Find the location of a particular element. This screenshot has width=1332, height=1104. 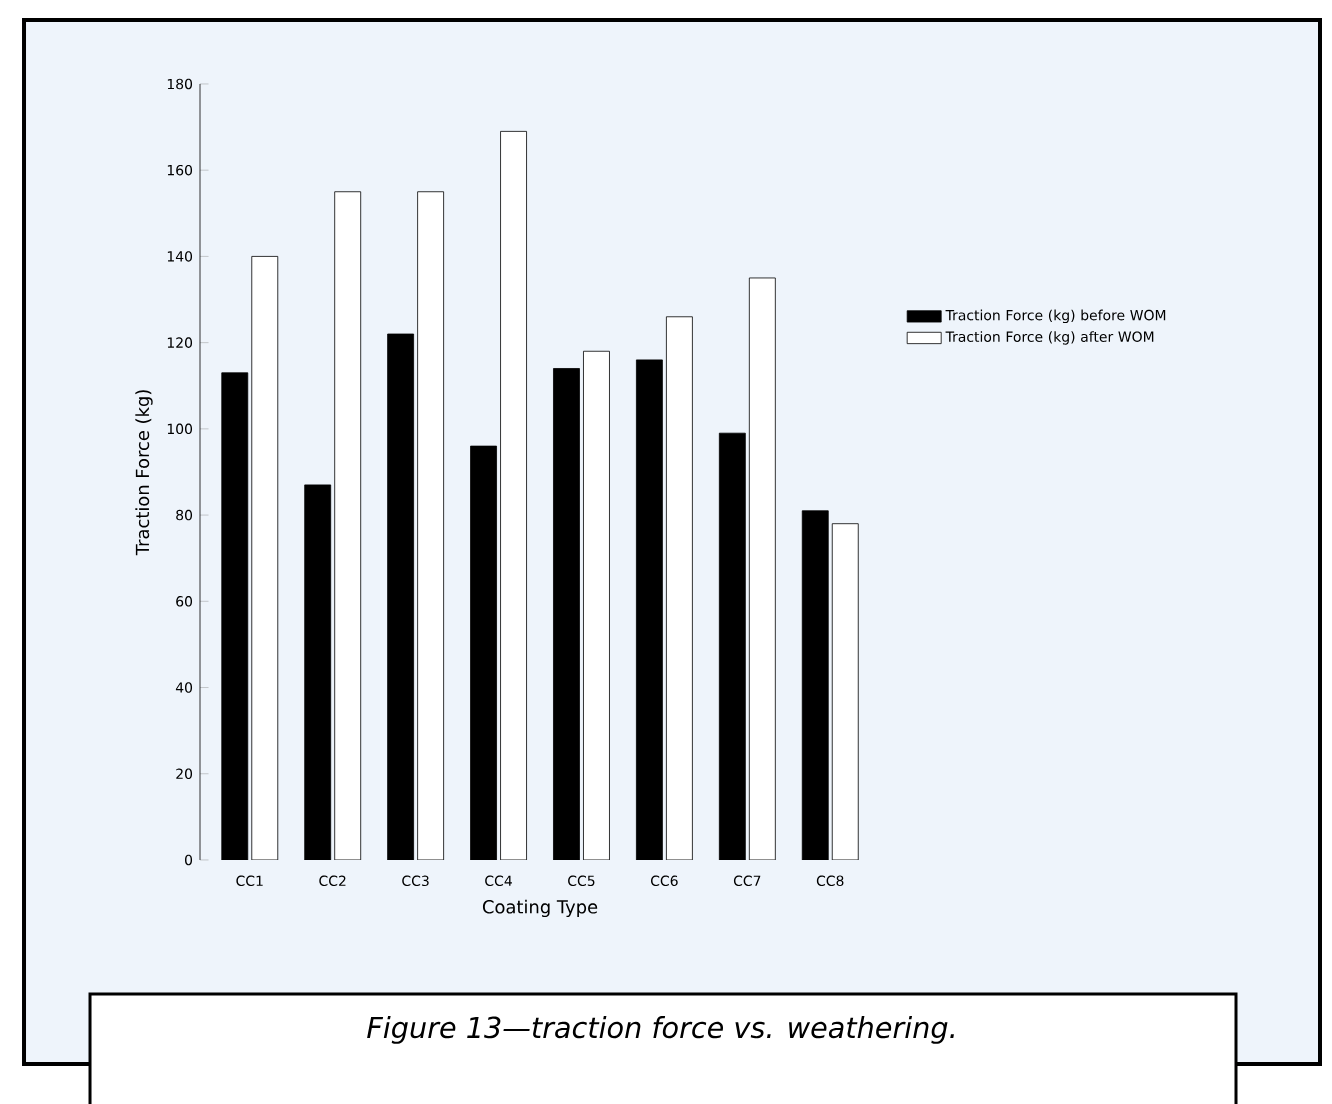

x-axis-title: Coating Type is located at coordinates (540, 908).